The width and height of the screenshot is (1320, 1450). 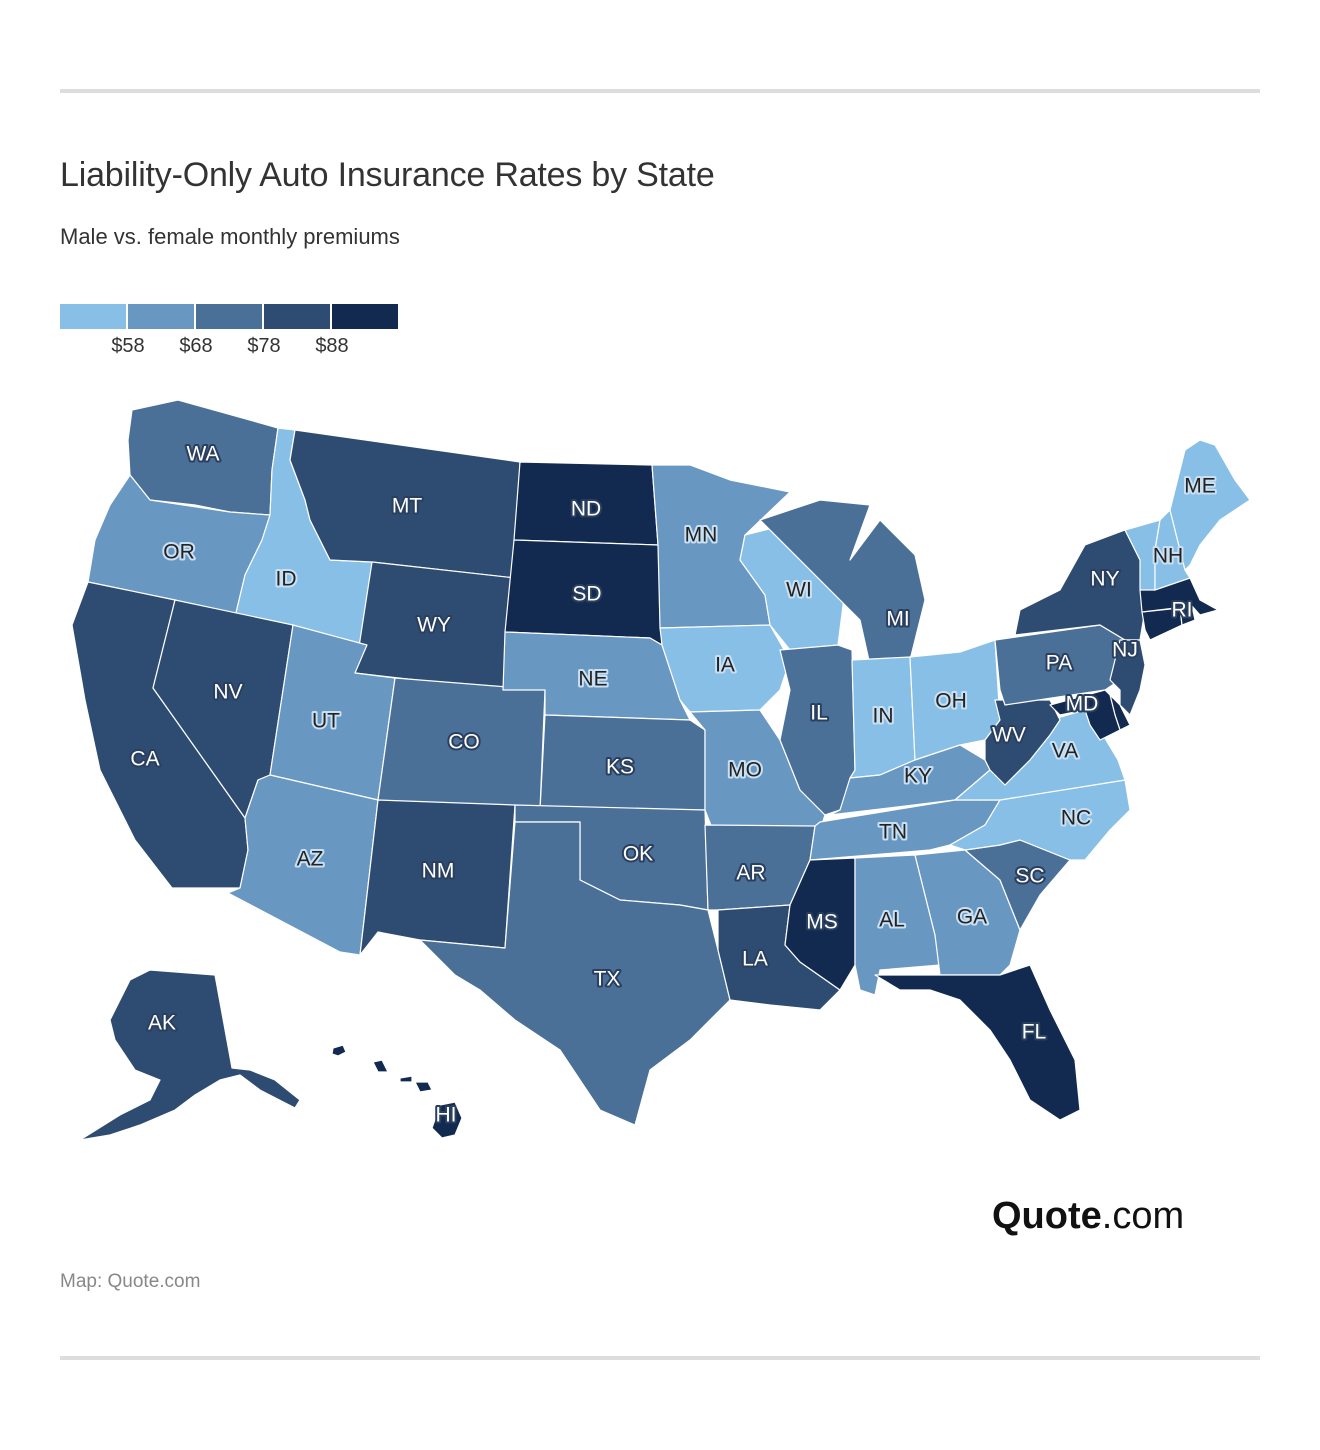 What do you see at coordinates (725, 665) in the screenshot?
I see `label-ia: IA` at bounding box center [725, 665].